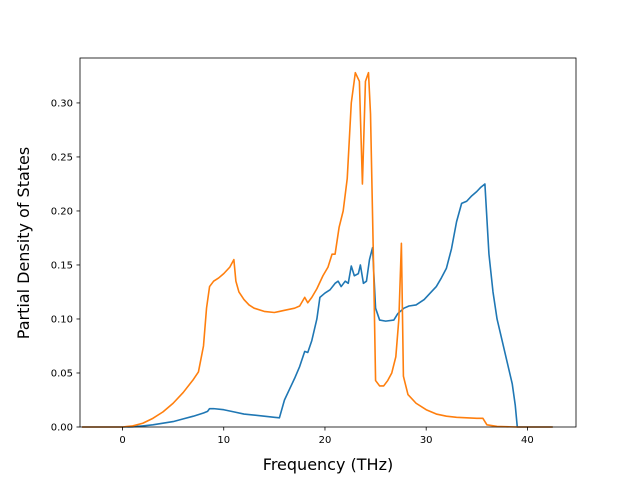  I want to click on x-tick-label: 20, so click(325, 440).